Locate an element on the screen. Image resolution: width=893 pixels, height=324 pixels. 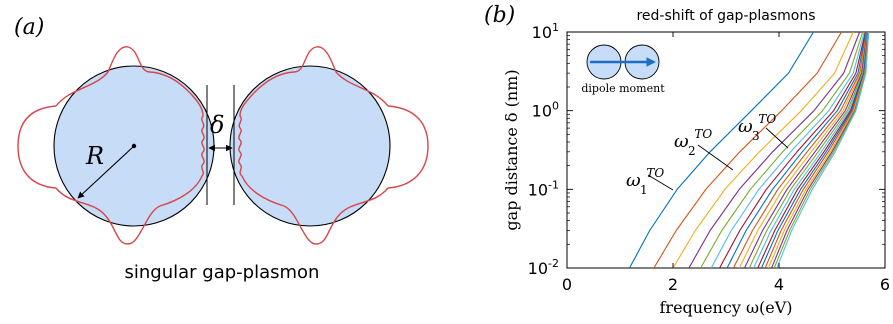
mode-1-pointer is located at coordinates (660, 182).